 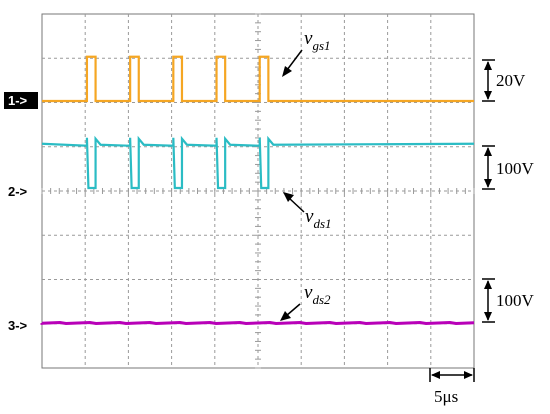 I want to click on vgs1-label-sub: gs1, so click(x=321, y=45).